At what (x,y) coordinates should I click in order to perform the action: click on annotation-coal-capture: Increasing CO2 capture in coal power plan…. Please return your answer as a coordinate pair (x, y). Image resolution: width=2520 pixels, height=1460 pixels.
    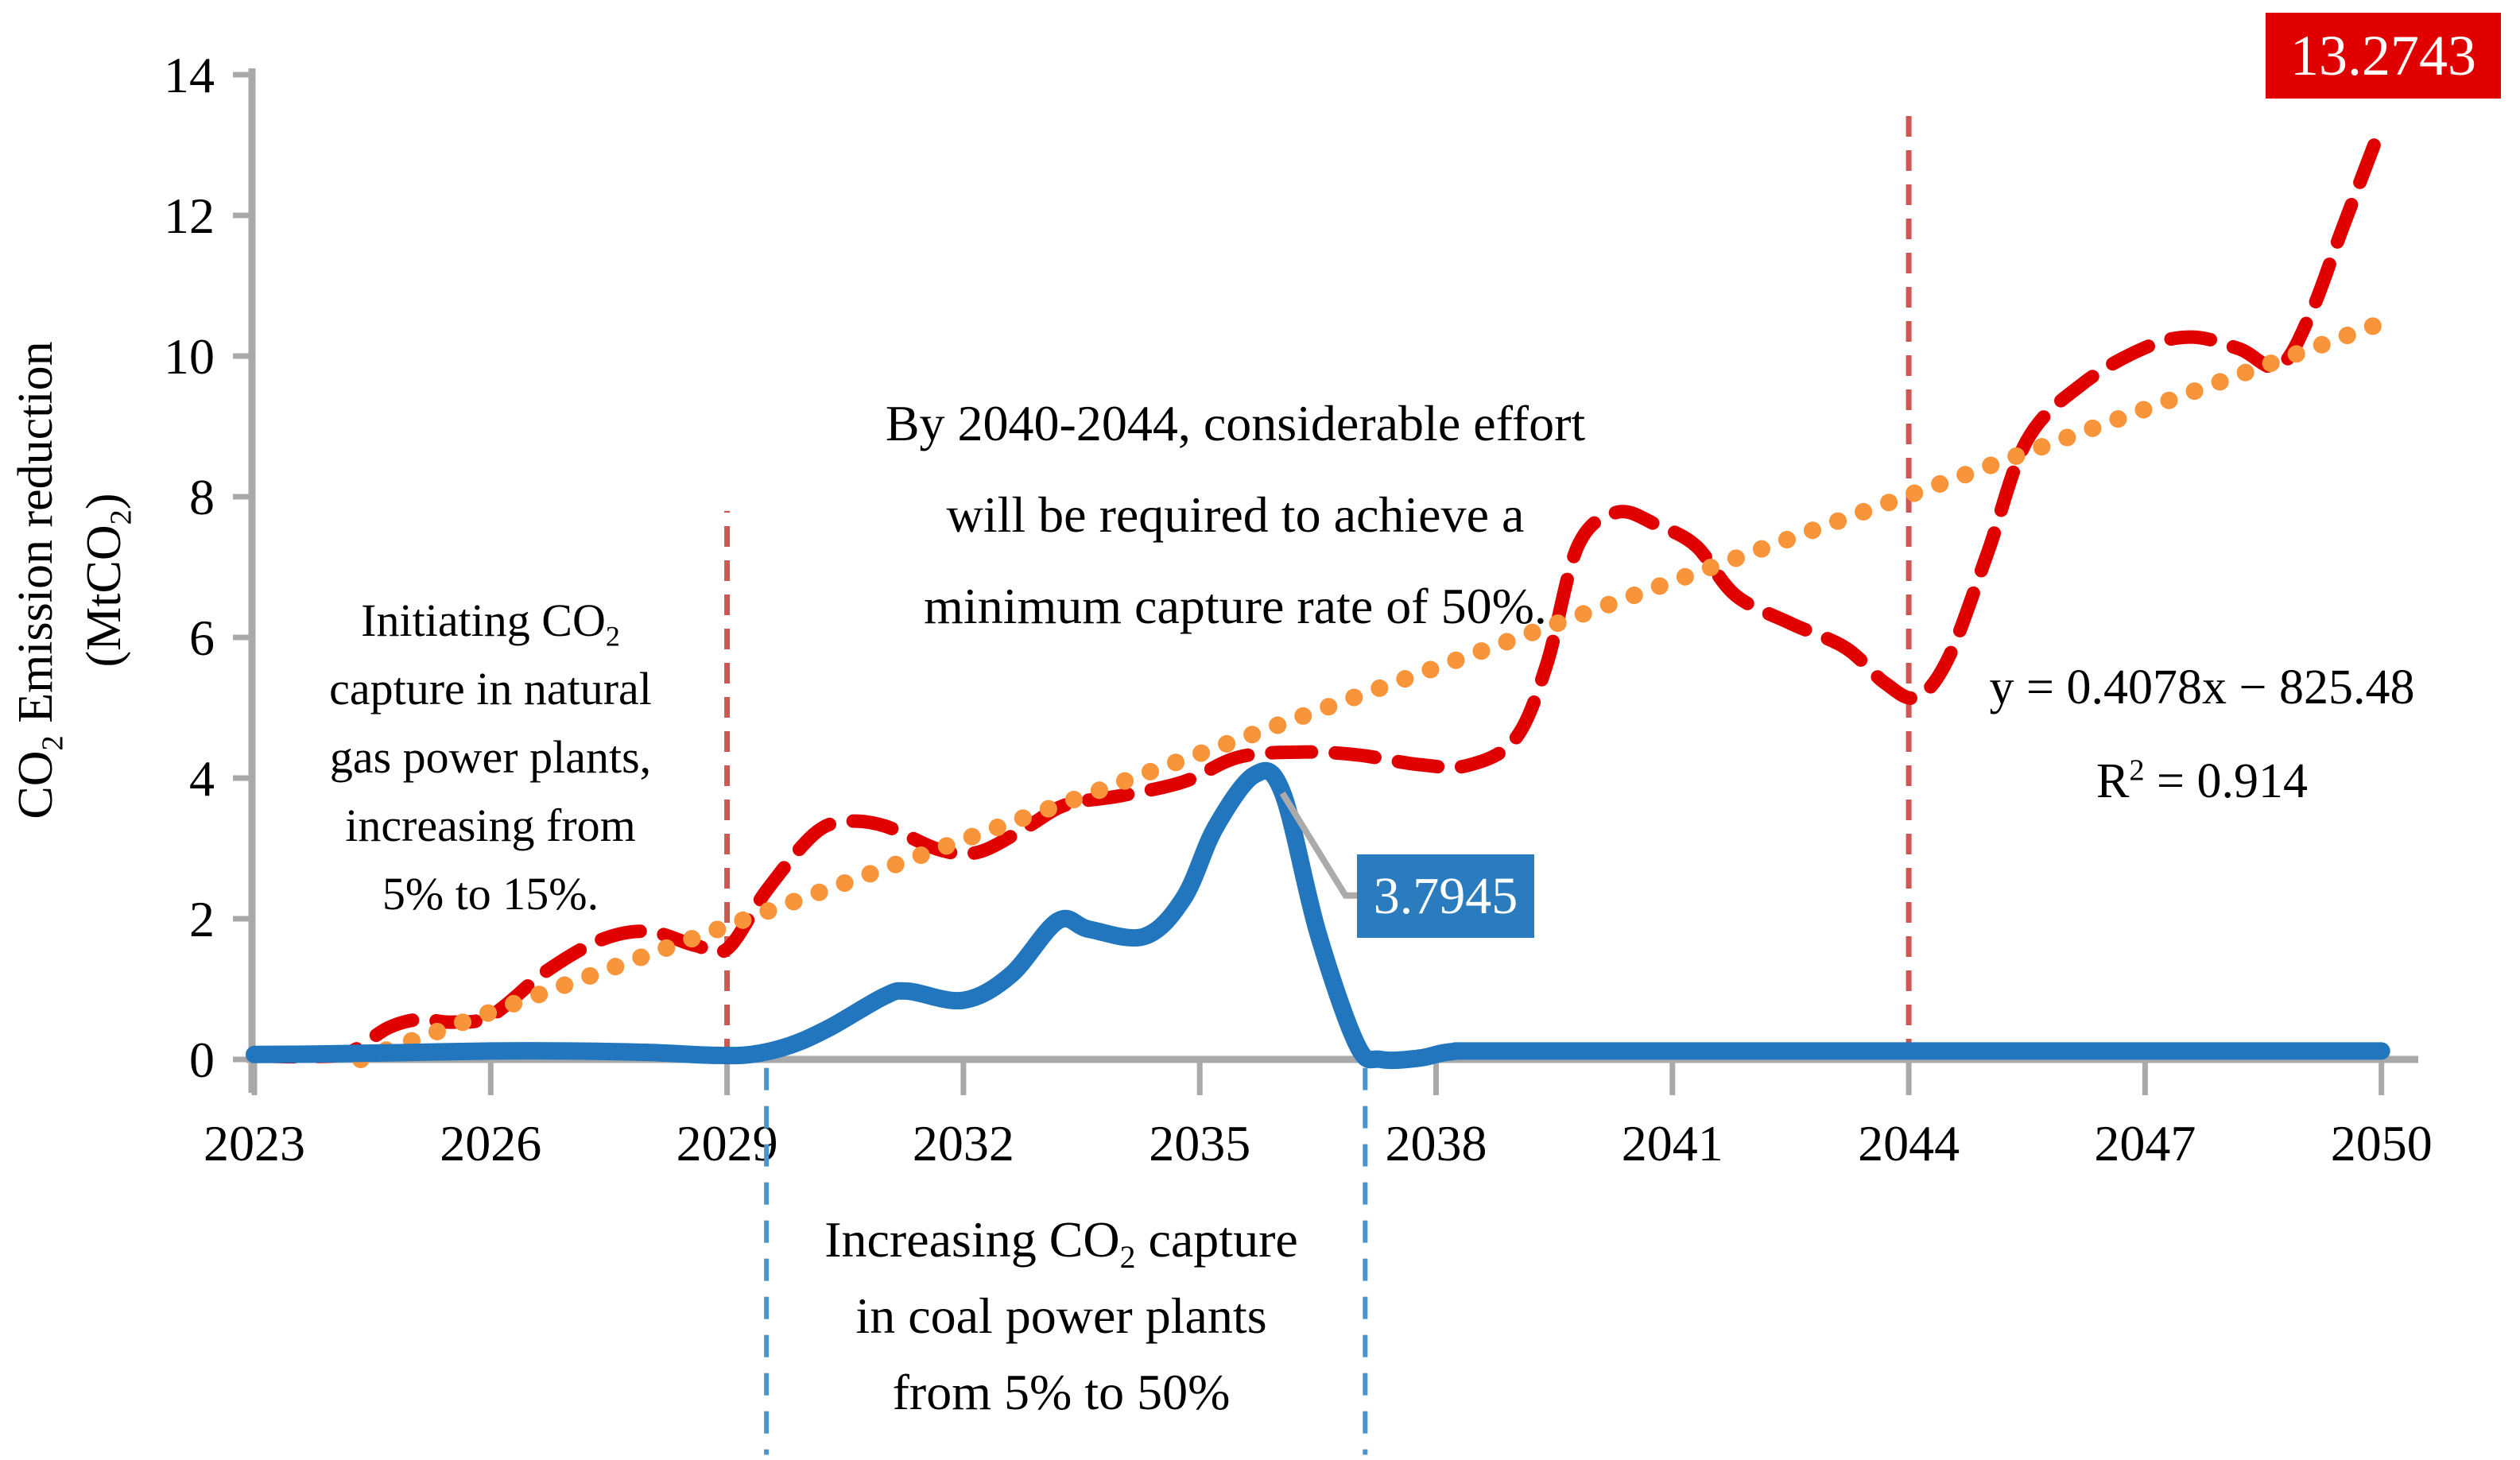
    Looking at the image, I should click on (1061, 1315).